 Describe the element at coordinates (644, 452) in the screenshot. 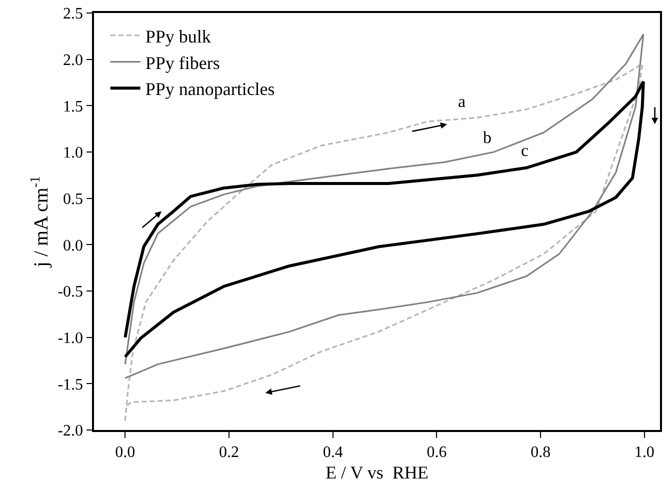

I see `x-tick-label: 1.0` at that location.